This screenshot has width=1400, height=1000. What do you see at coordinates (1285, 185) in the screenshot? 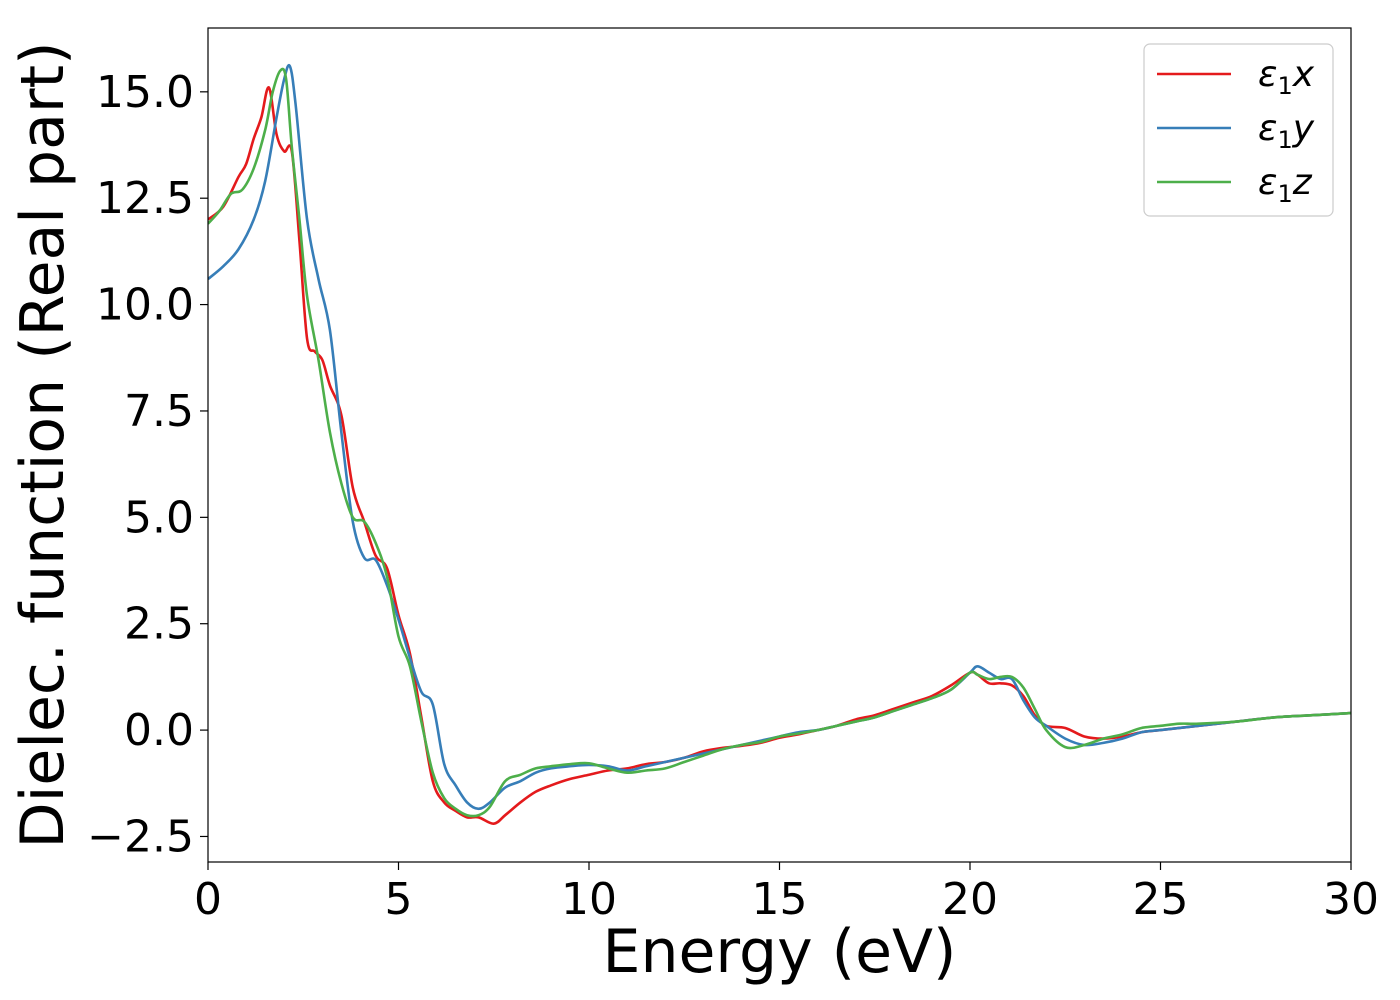
I see `legend-label-z: ε1z` at bounding box center [1285, 185].